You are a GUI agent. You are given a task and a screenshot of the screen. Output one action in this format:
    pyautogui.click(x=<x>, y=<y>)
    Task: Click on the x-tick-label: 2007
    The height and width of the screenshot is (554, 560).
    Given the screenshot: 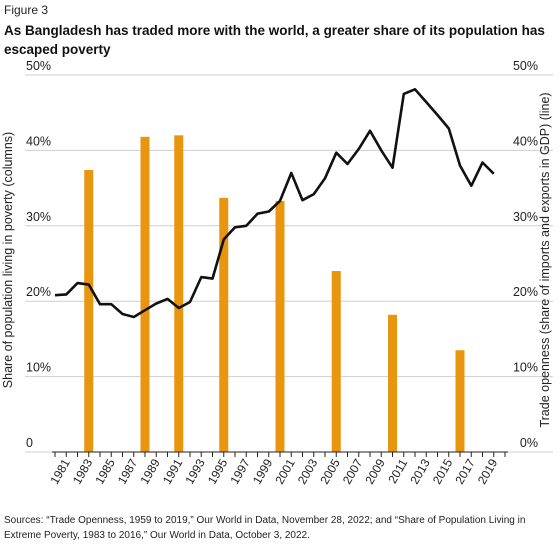 What is the action you would take?
    pyautogui.click(x=353, y=471)
    